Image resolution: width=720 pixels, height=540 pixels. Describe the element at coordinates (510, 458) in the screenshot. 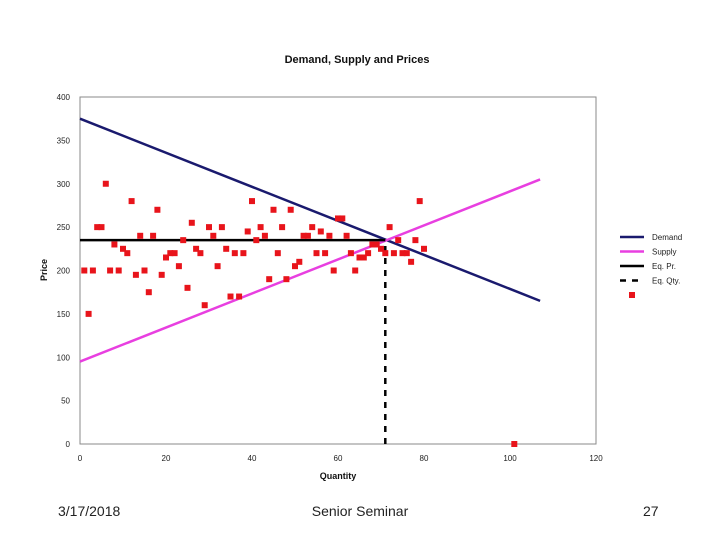

I see `x-tick-label: 100` at that location.